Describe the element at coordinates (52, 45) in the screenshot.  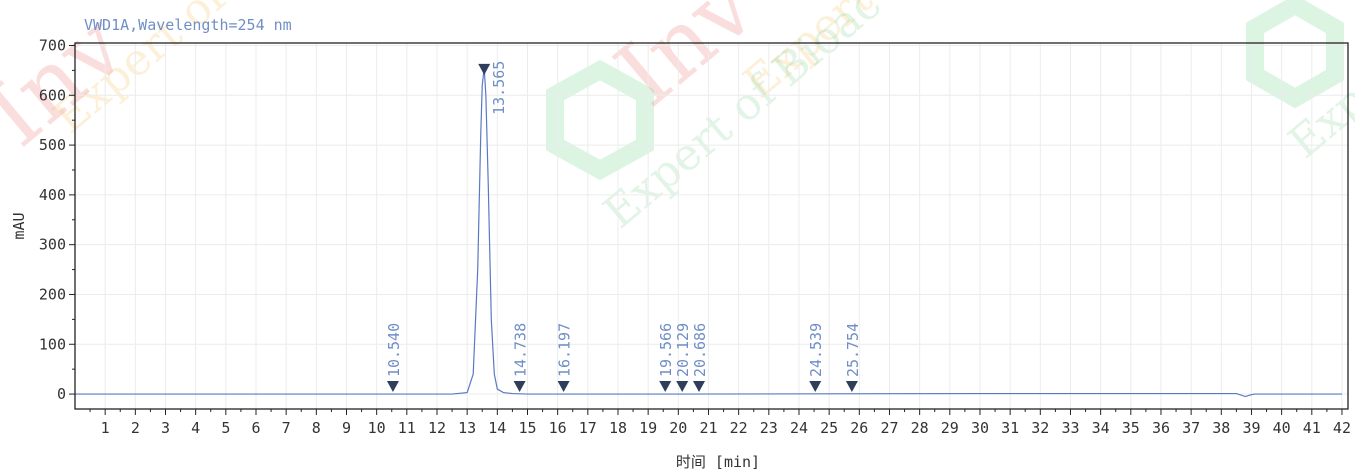
I see `y-tick-label: 700` at that location.